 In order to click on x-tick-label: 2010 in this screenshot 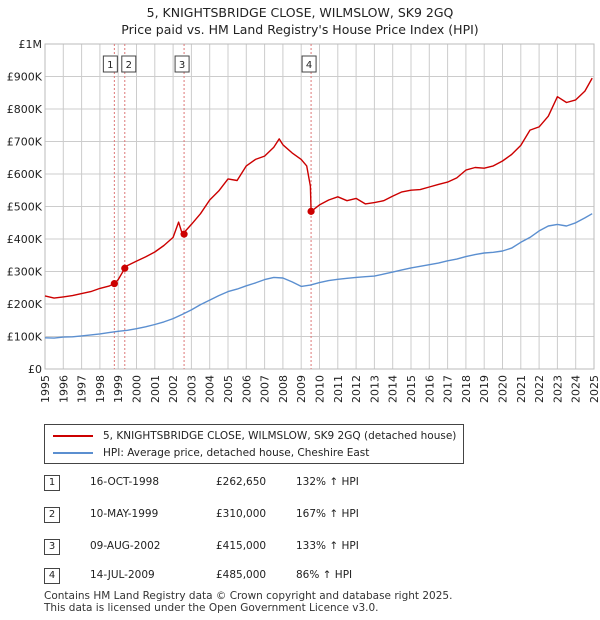, I will do `click(320, 389)`.